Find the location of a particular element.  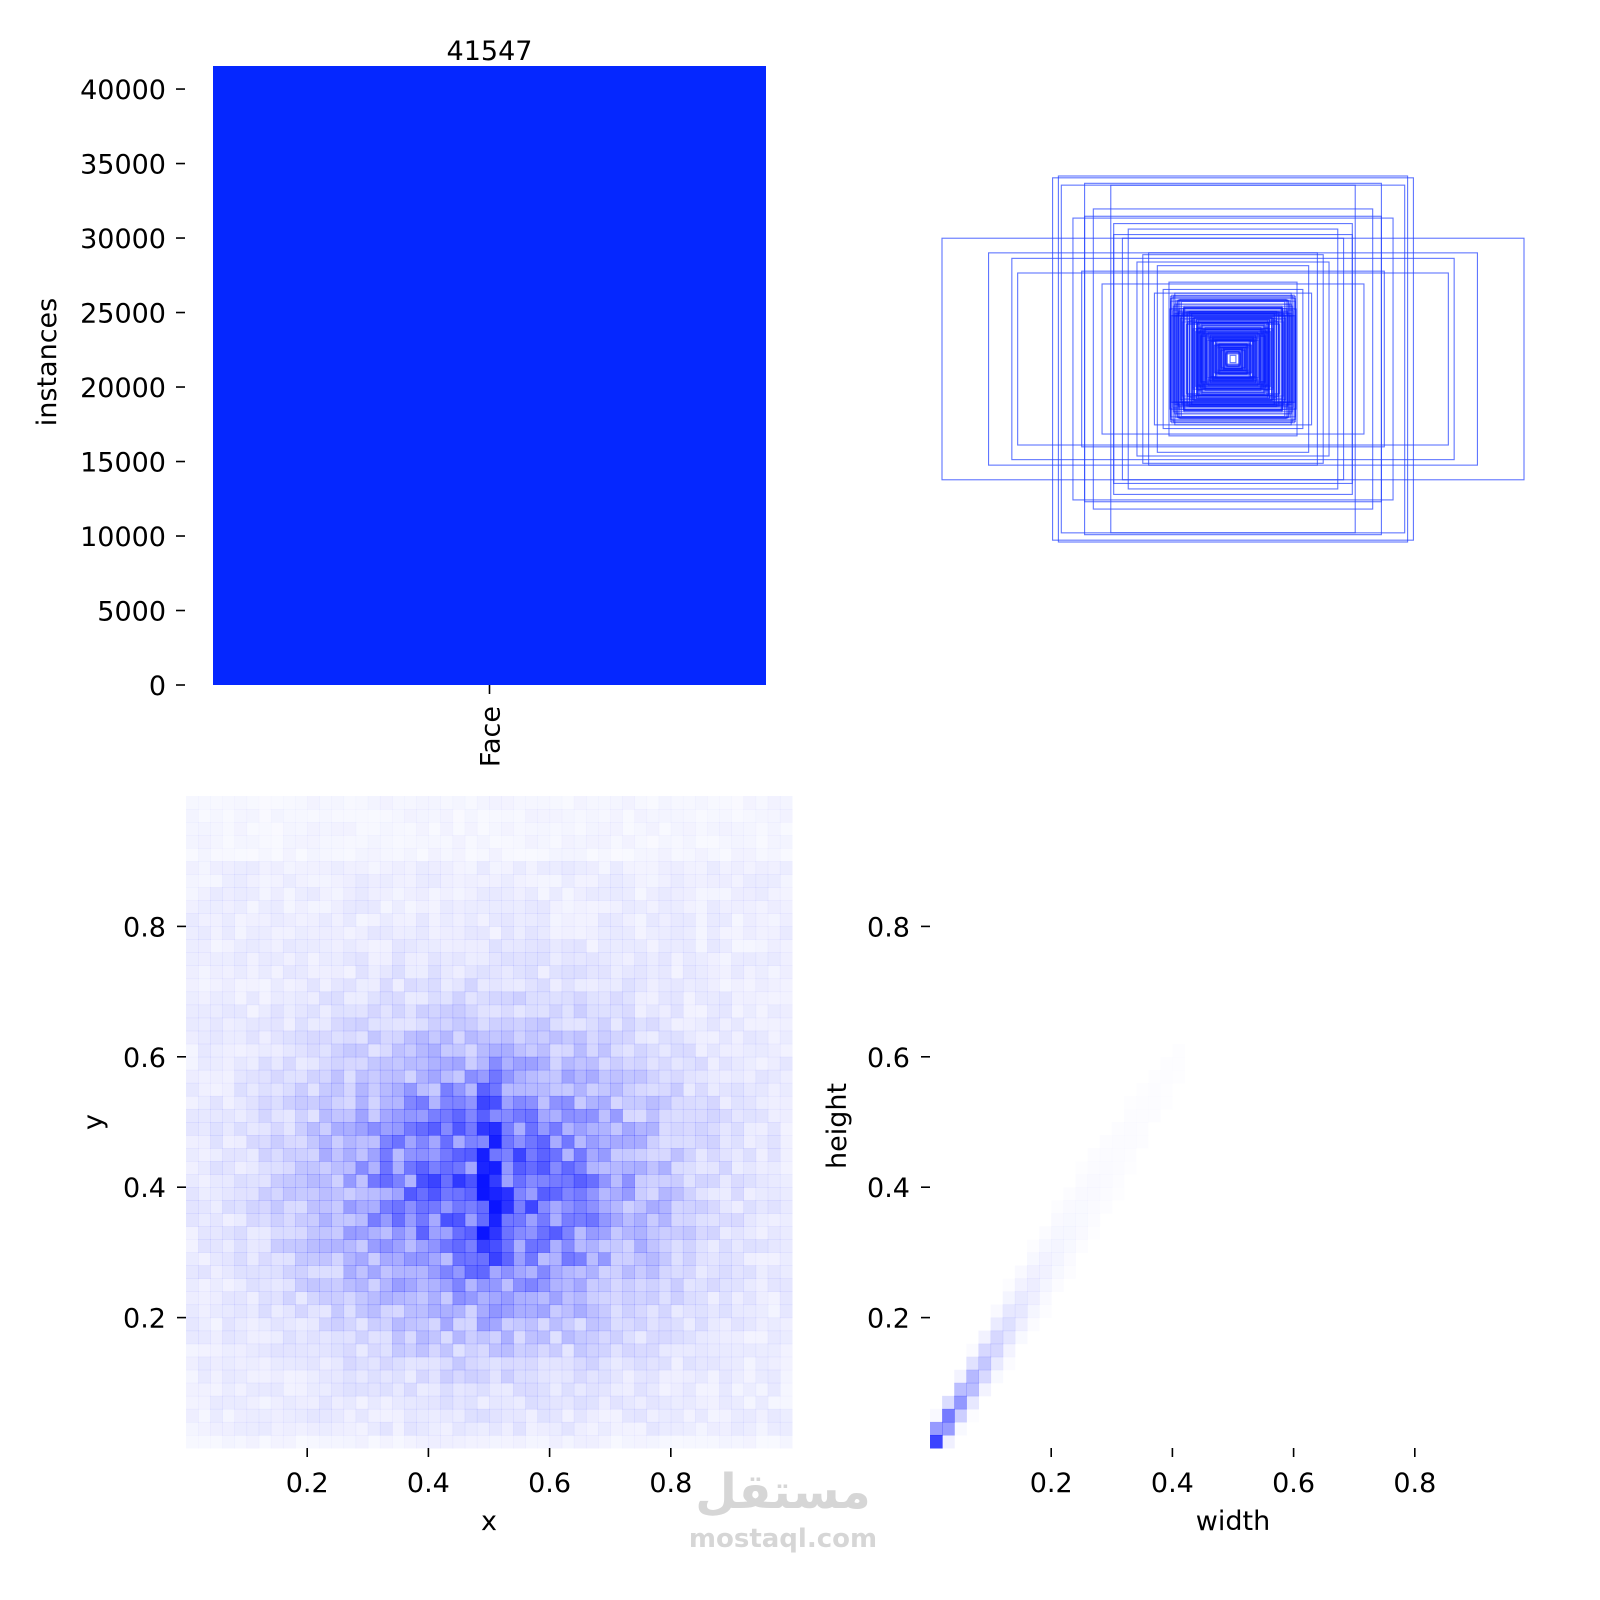

x-tick-label: 0.6 is located at coordinates (549, 1483).